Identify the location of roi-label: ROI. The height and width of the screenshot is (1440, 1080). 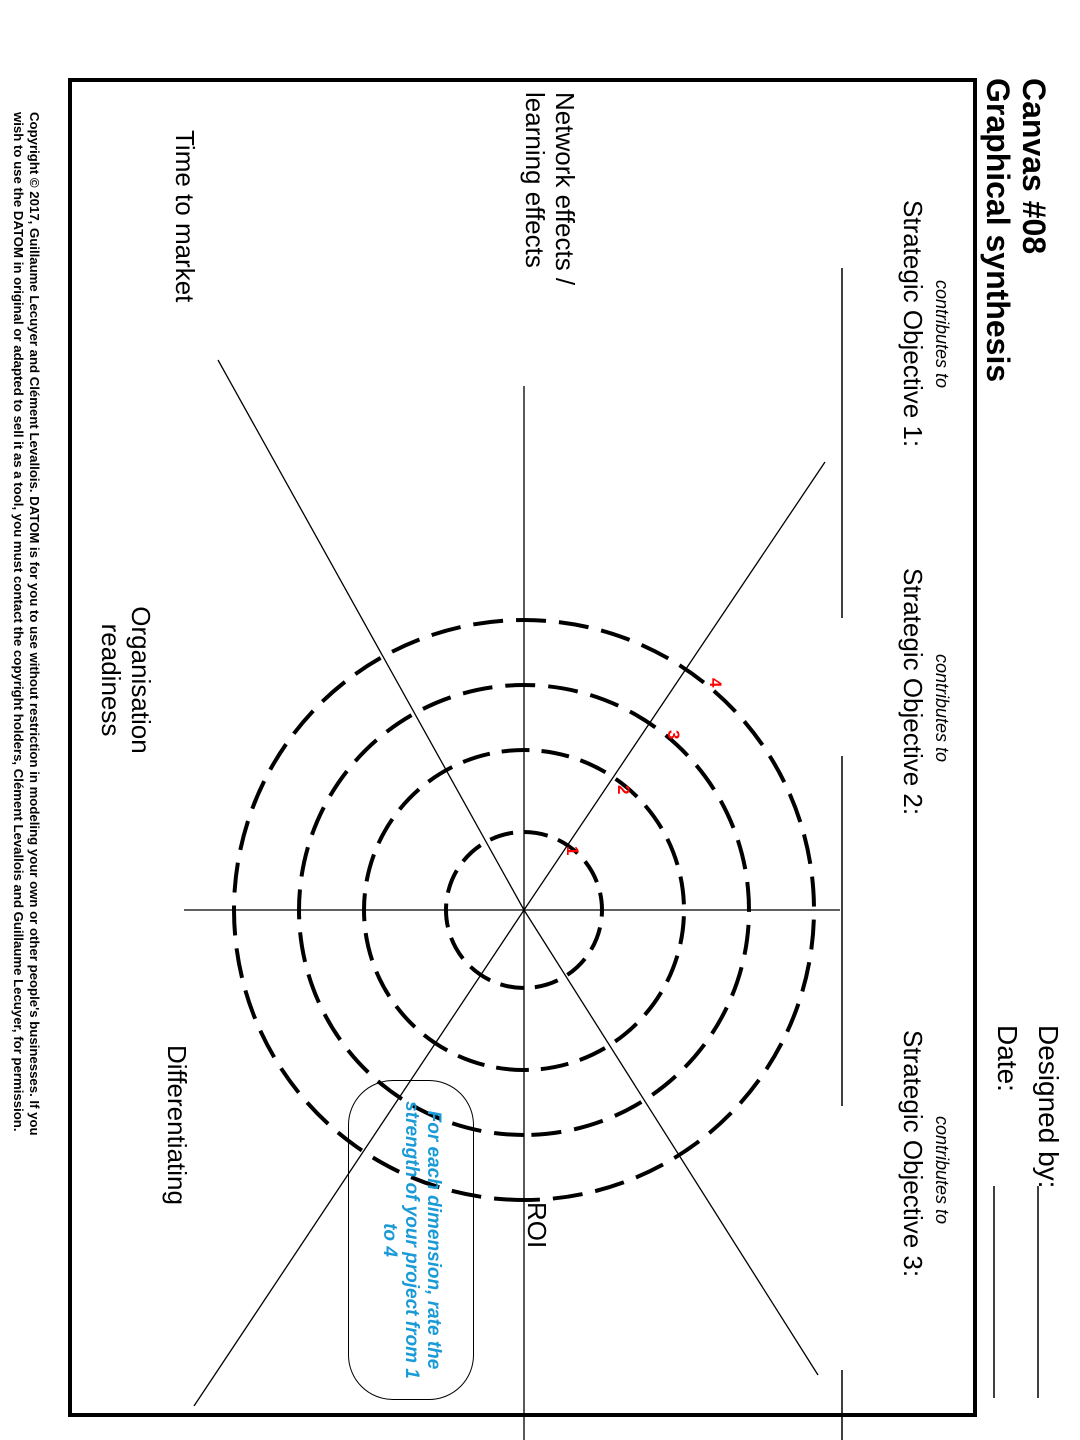
(537, 1225).